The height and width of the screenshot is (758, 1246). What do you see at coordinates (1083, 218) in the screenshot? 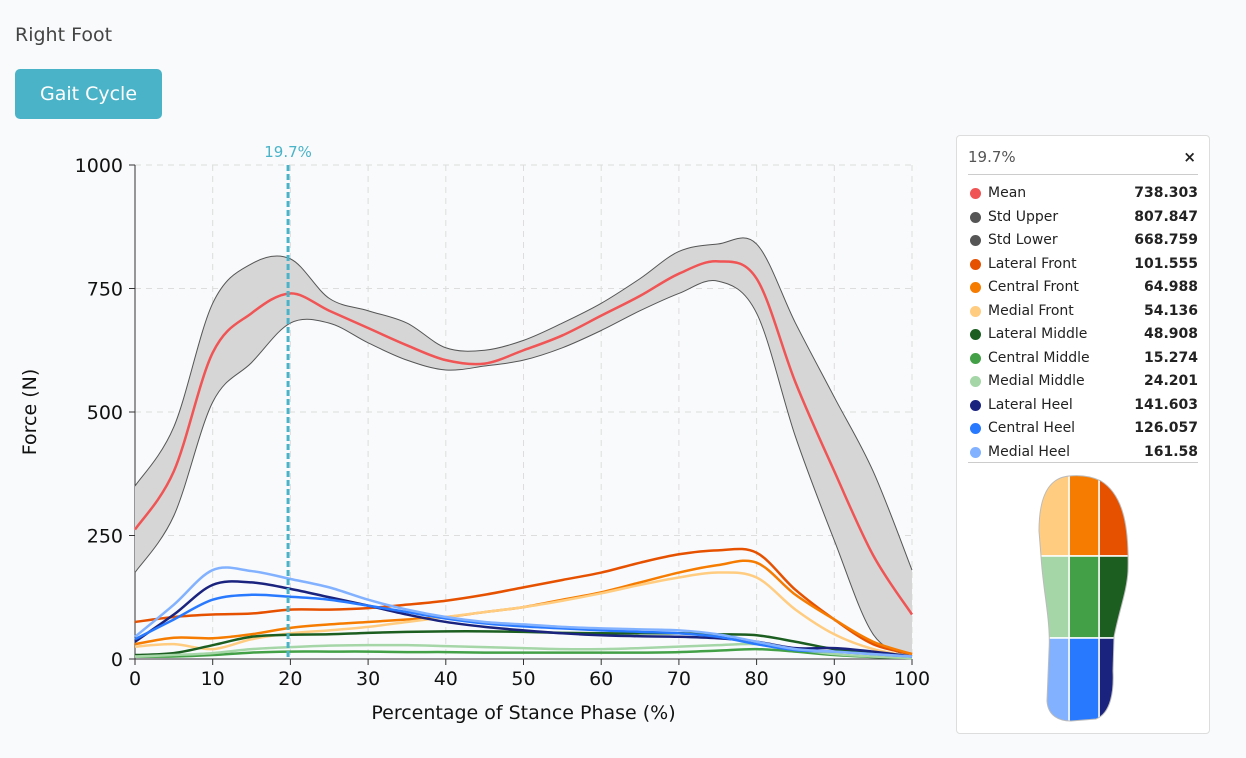
I see `value-row: Std Upper 807.847` at bounding box center [1083, 218].